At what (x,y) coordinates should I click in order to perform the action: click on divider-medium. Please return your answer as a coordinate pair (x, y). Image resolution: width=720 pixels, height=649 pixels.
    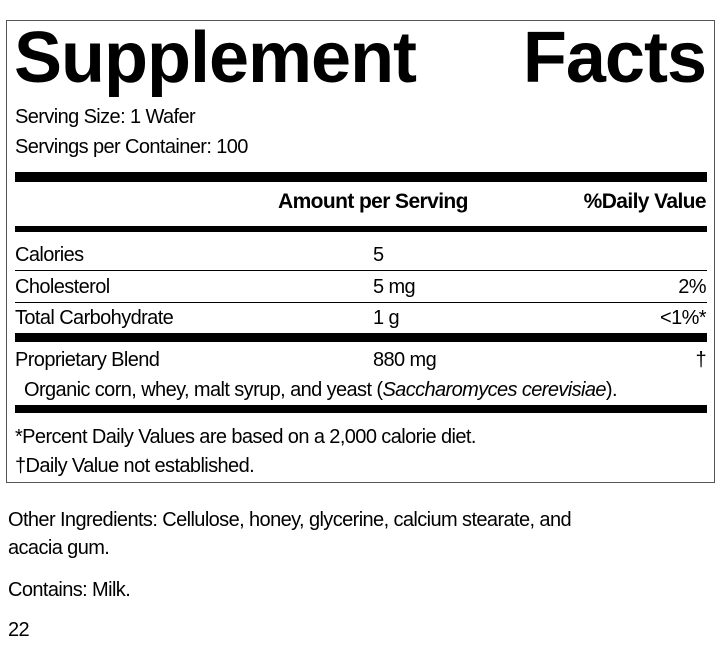
    Looking at the image, I should click on (361, 229).